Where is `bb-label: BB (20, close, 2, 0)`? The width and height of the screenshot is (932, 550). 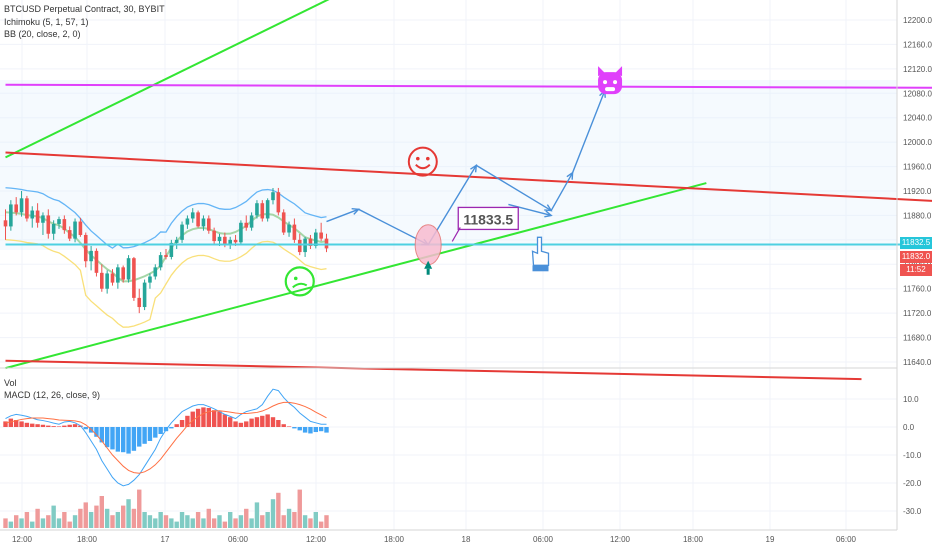 bb-label: BB (20, close, 2, 0) is located at coordinates (42, 34).